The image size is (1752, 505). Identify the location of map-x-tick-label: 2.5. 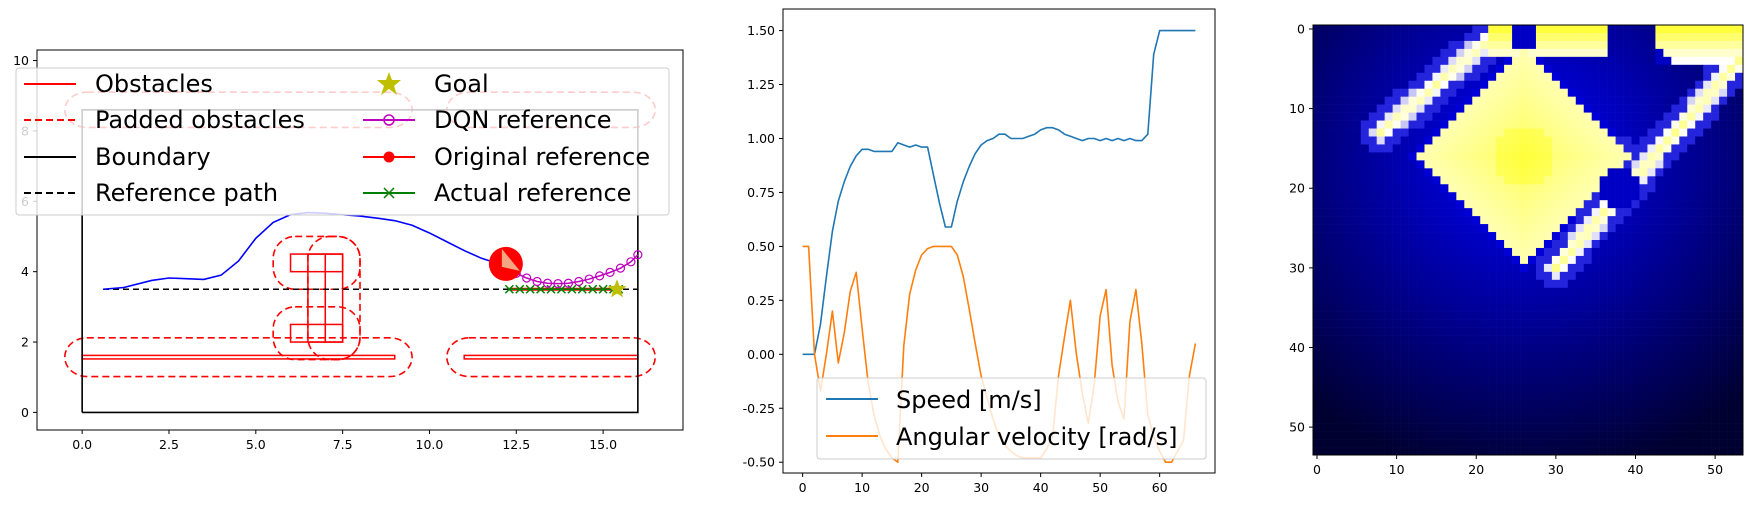
(169, 444).